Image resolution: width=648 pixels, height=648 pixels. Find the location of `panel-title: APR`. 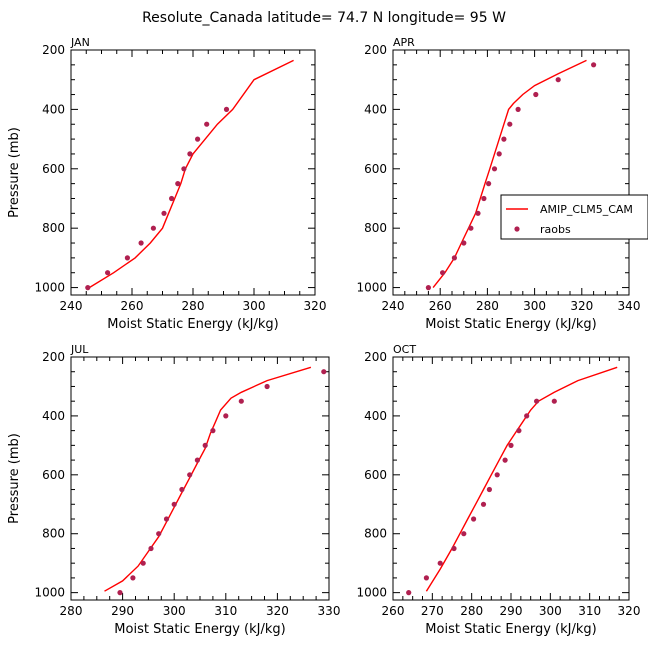

panel-title: APR is located at coordinates (404, 42).